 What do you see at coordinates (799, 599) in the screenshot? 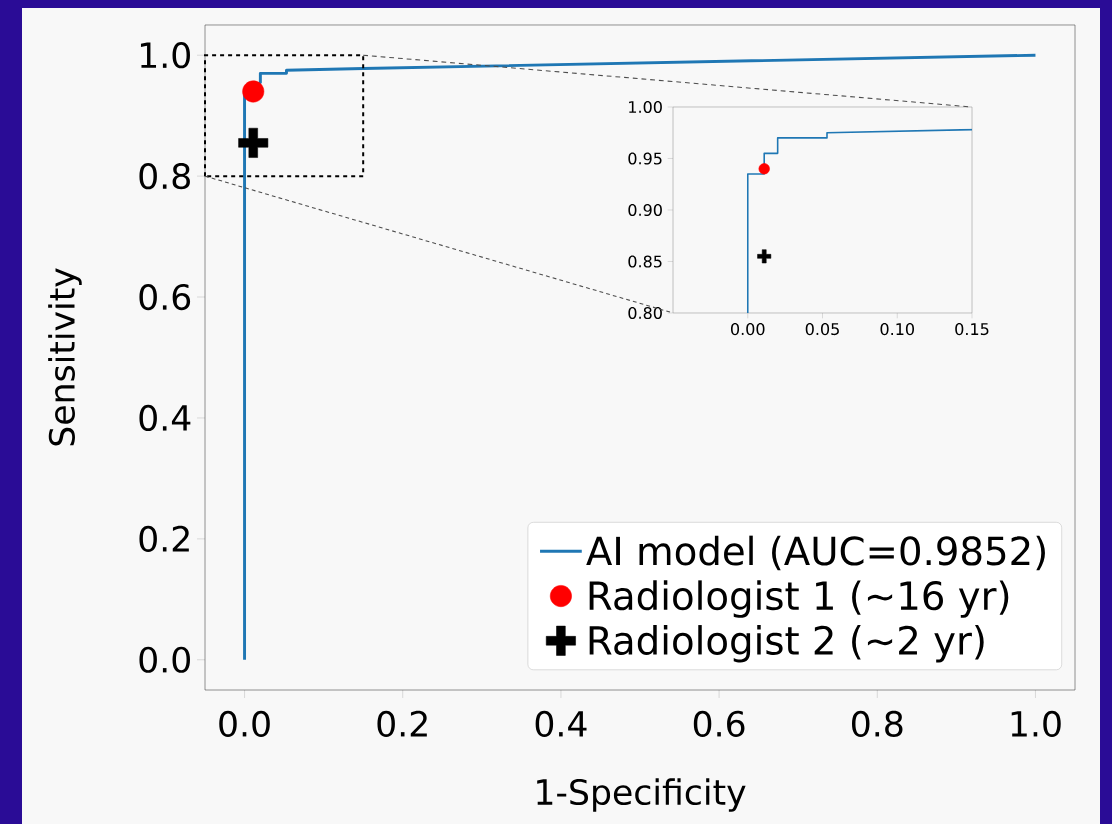
I see `legend-label: Radiologist 1 (~16 yr)` at bounding box center [799, 599].